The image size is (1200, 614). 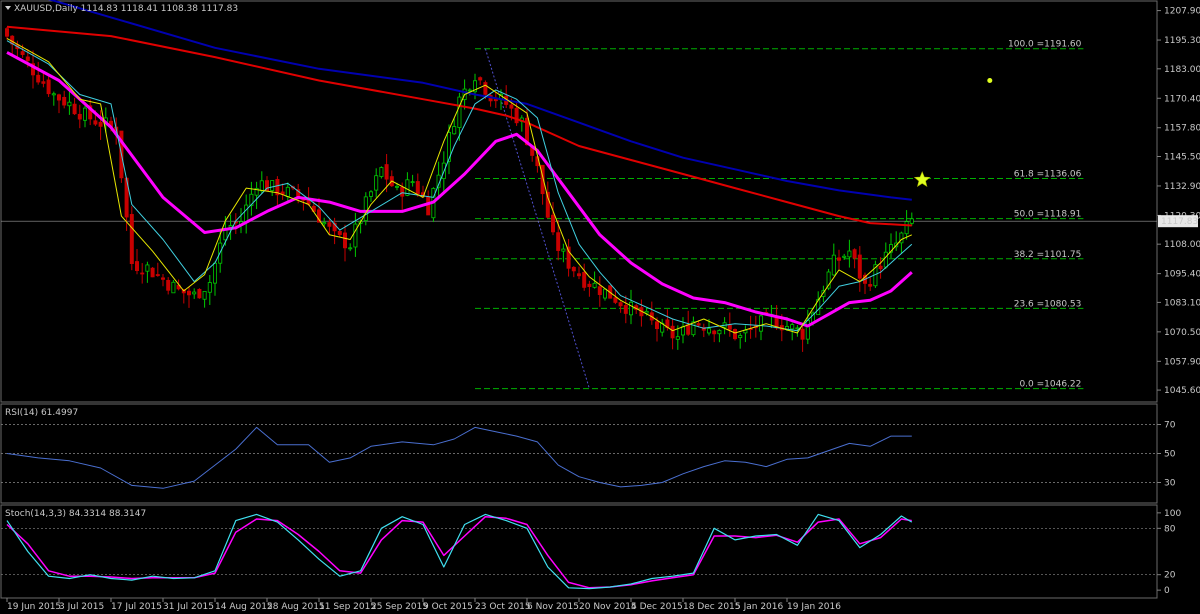 What do you see at coordinates (188, 607) in the screenshot?
I see `date-tick-label: 31 Jul 2015` at bounding box center [188, 607].